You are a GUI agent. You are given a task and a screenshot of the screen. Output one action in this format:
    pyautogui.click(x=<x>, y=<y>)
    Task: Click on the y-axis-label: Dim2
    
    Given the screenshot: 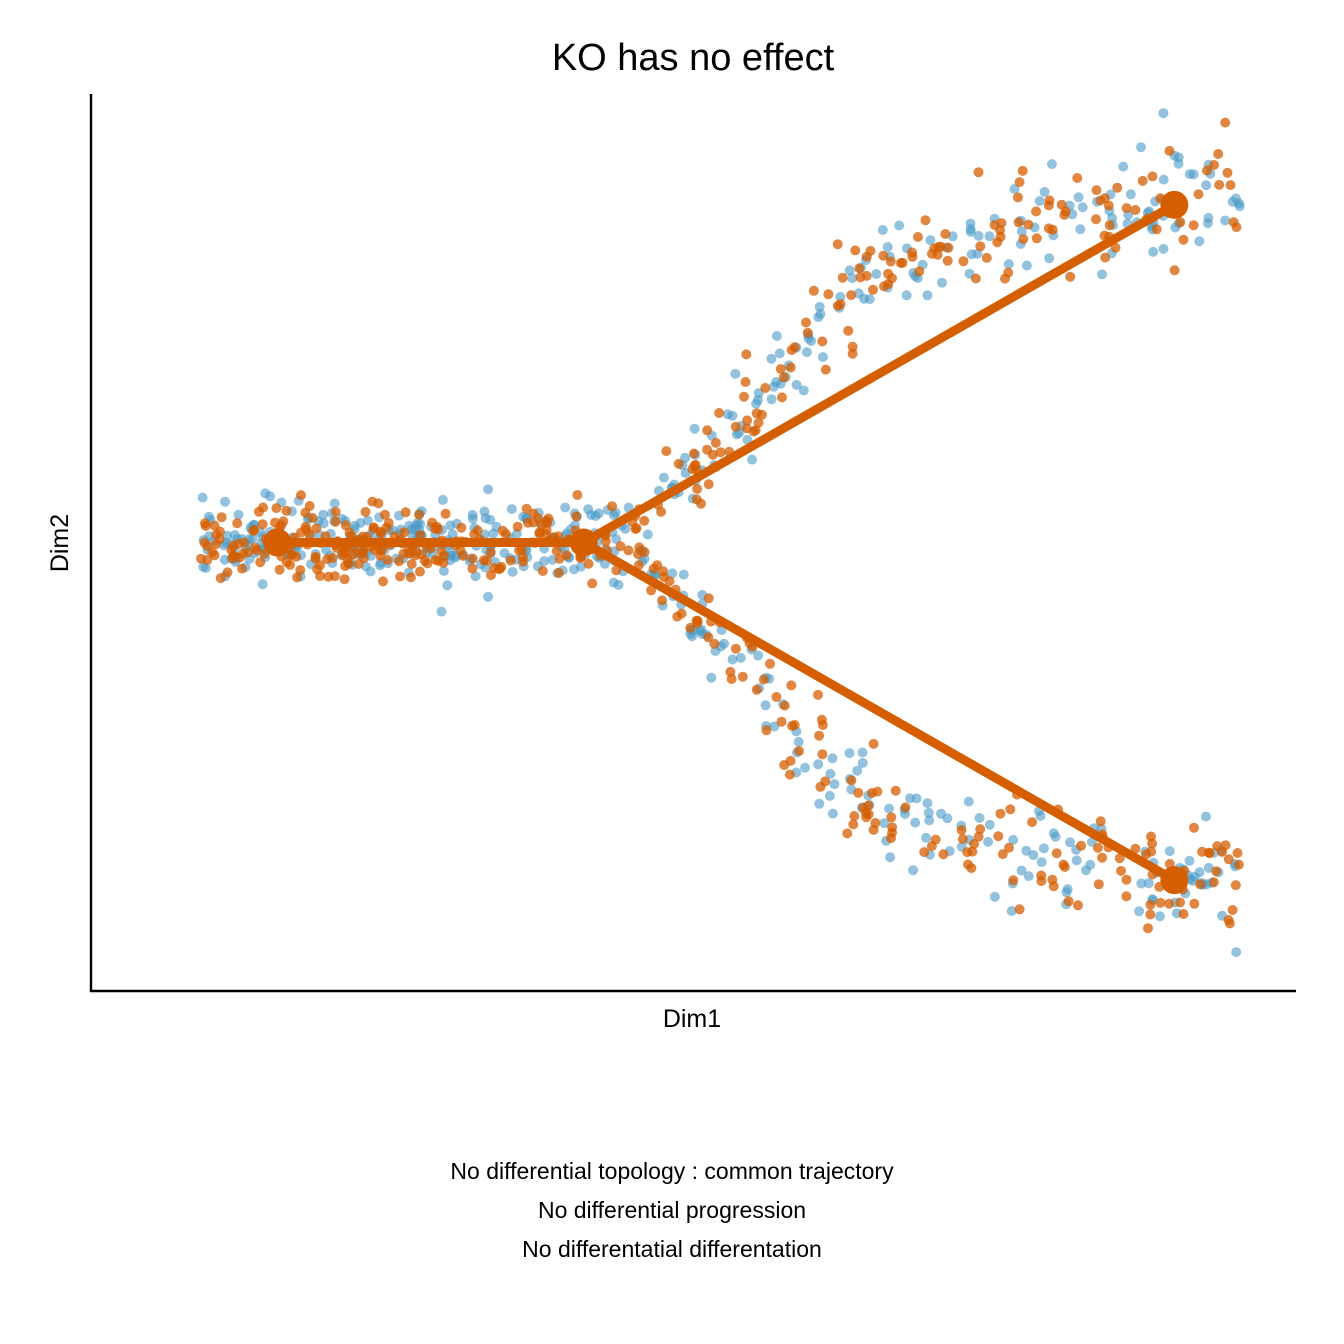 What is the action you would take?
    pyautogui.click(x=60, y=543)
    